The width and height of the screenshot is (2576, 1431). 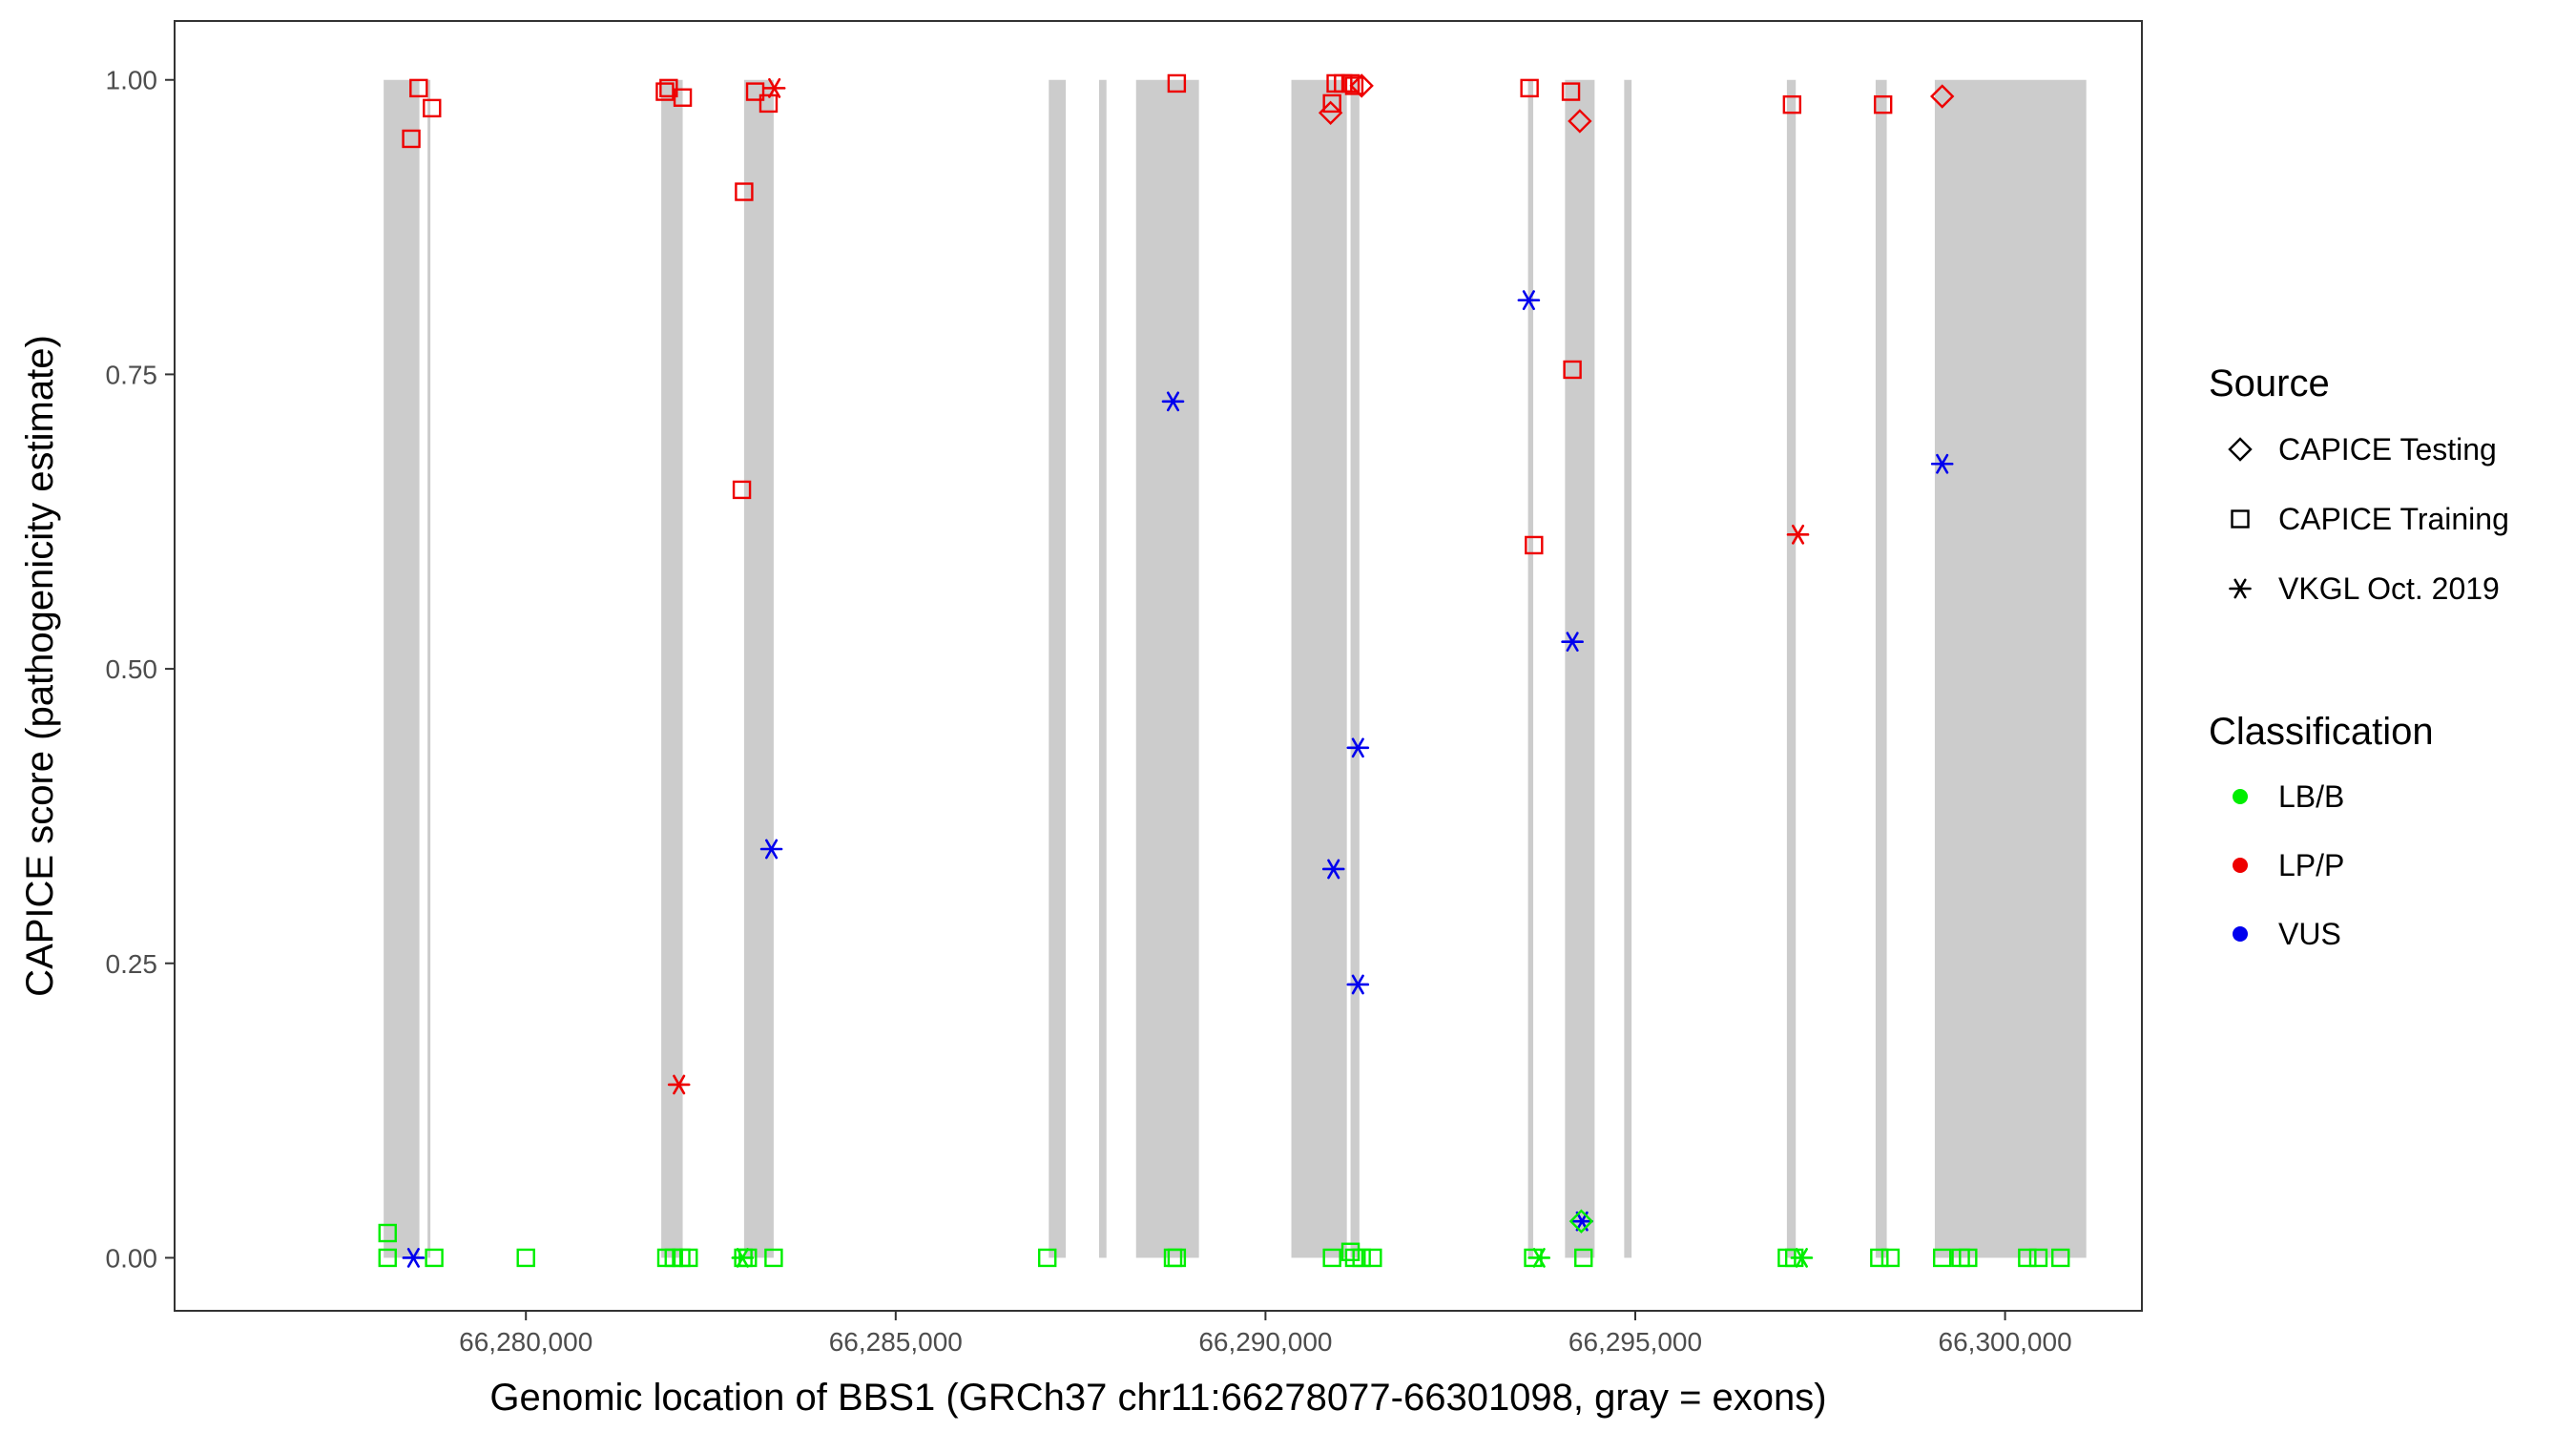 What do you see at coordinates (2389, 588) in the screenshot?
I see `legend-label-vkgl: VKGL Oct. 2019` at bounding box center [2389, 588].